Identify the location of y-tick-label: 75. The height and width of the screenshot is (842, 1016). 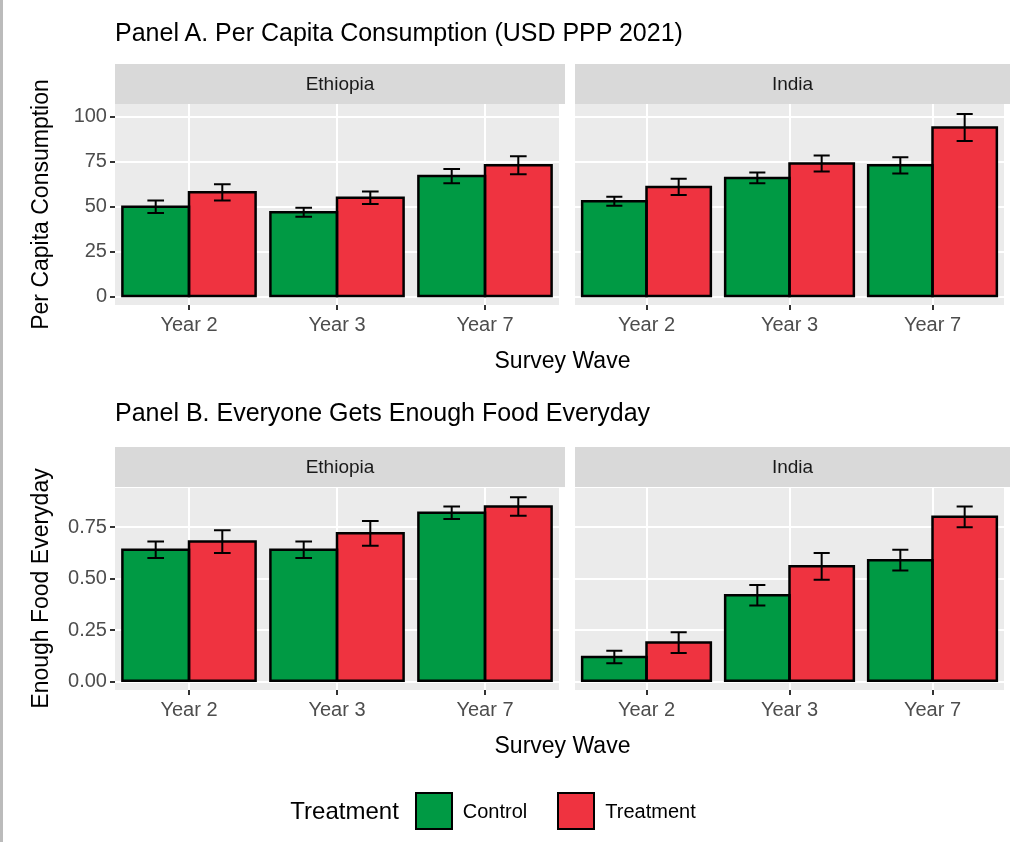
(95, 160).